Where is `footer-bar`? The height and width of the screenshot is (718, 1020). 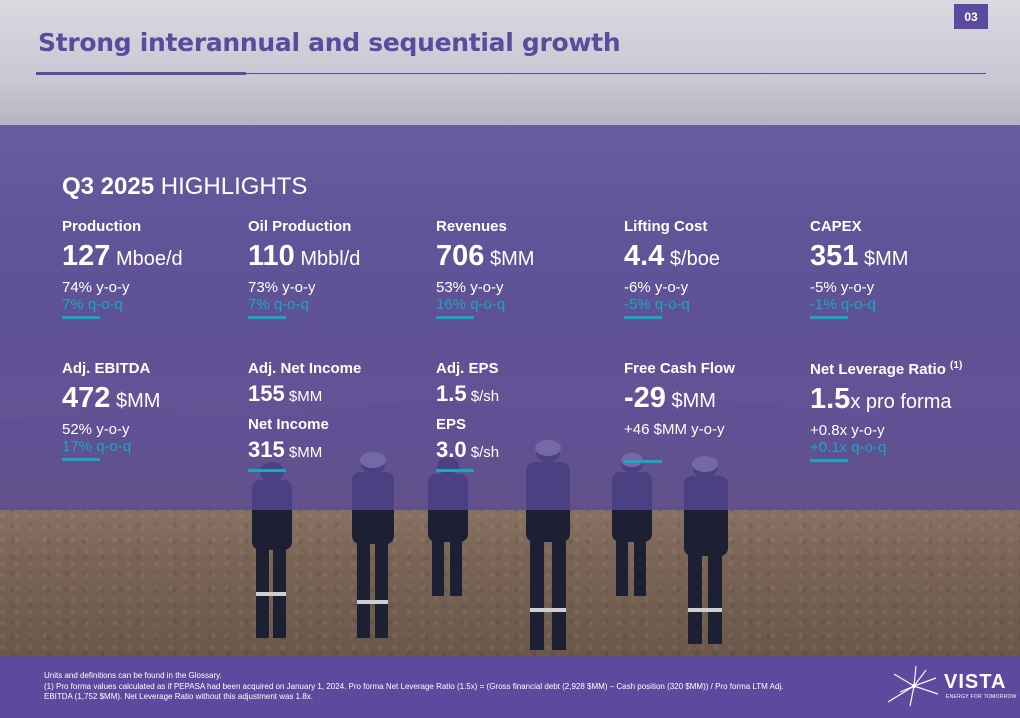 footer-bar is located at coordinates (510, 687).